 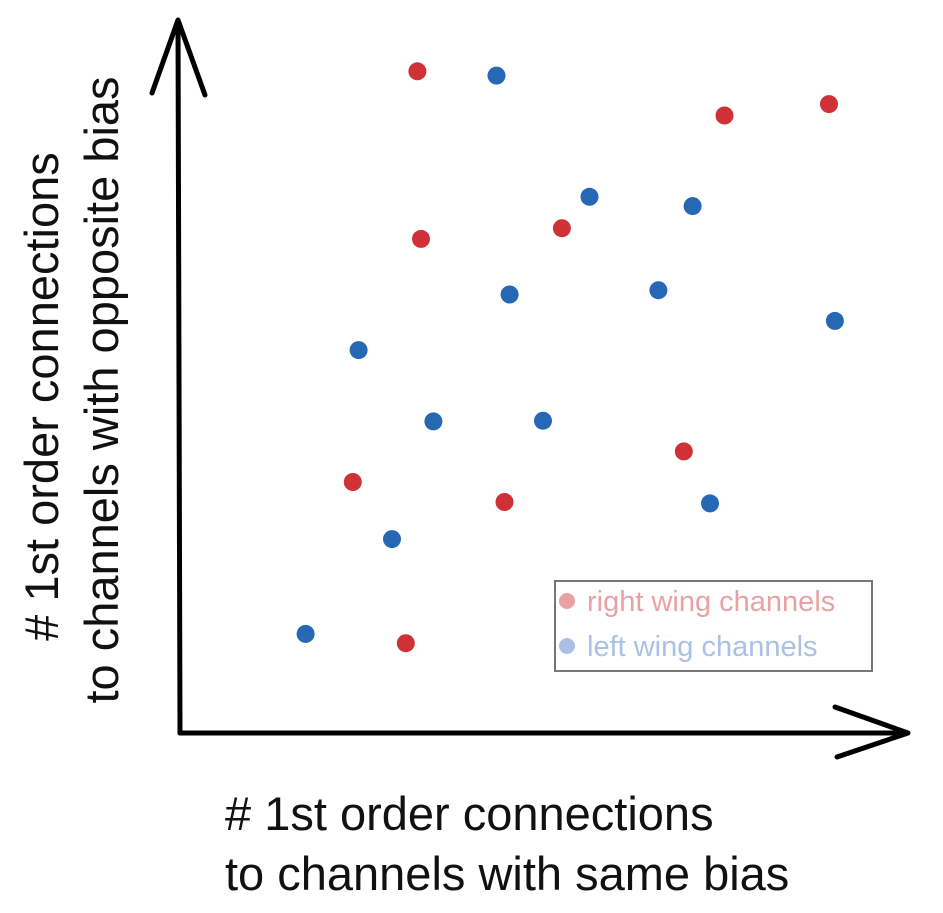 I want to click on x-axis-arrowhead, so click(x=871, y=732).